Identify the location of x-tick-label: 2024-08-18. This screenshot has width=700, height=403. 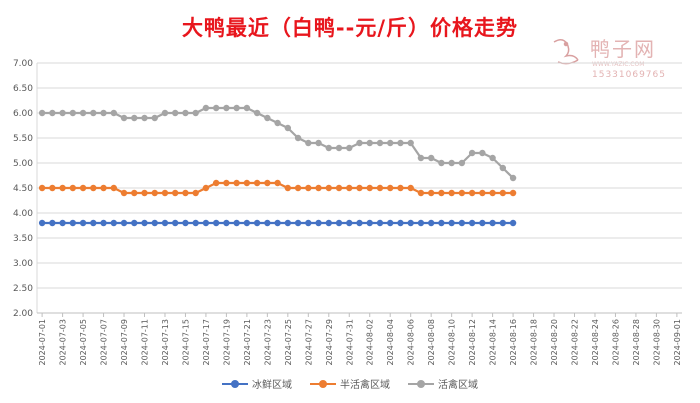
(534, 342).